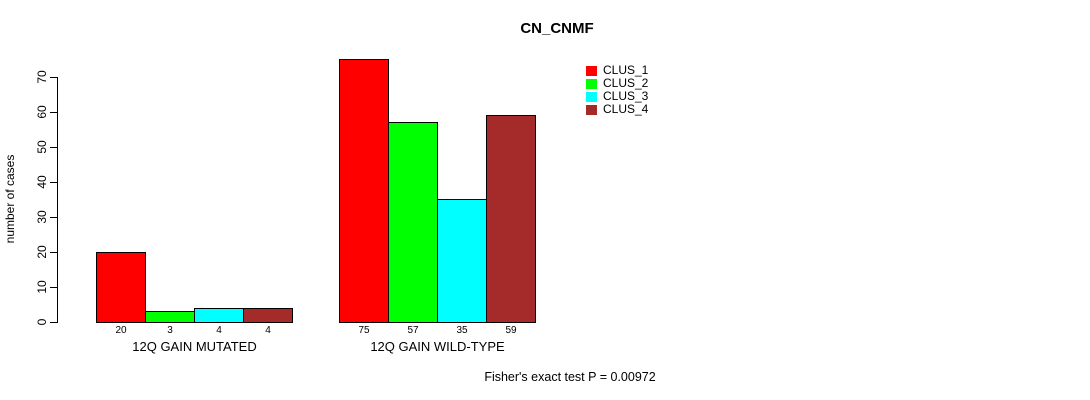 This screenshot has height=400, width=1090. Describe the element at coordinates (437, 346) in the screenshot. I see `category-label: 12Q GAIN WILD-TYPE` at that location.